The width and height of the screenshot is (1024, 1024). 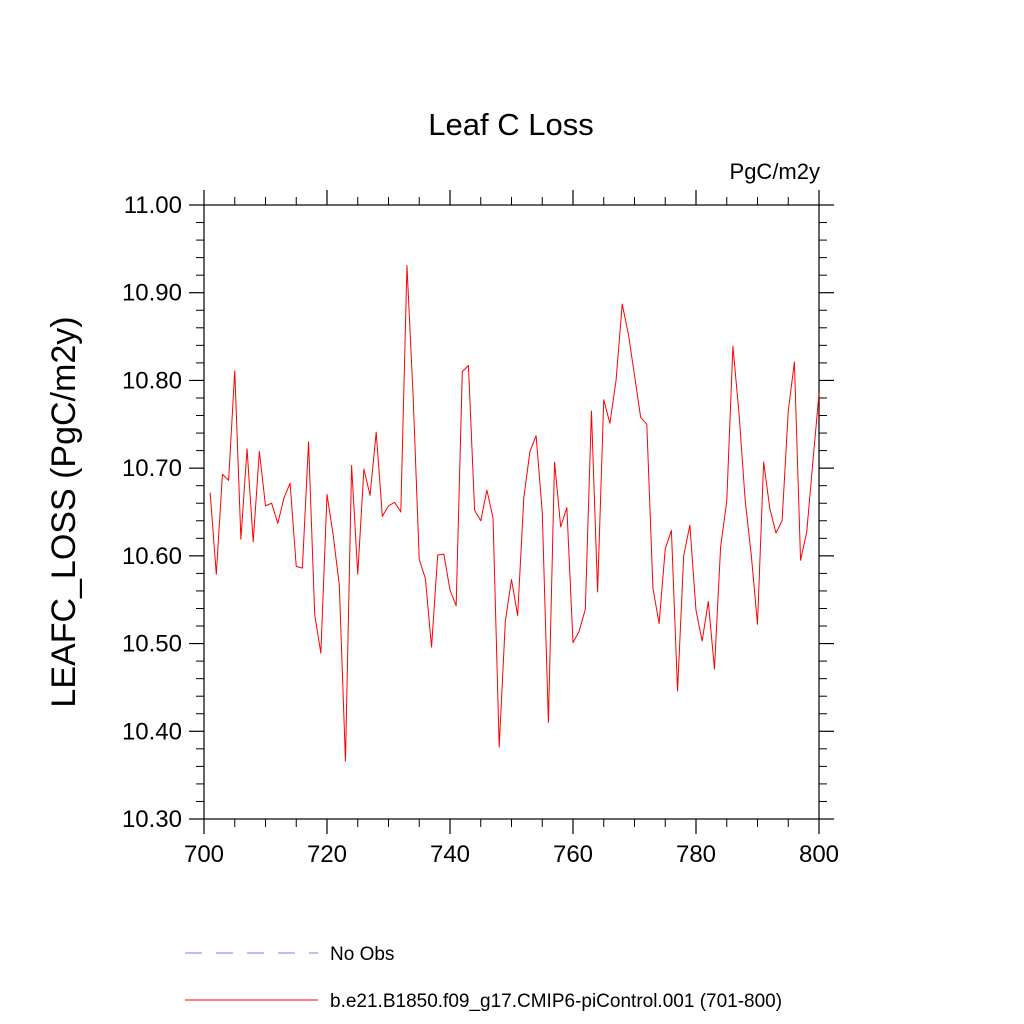 What do you see at coordinates (819, 854) in the screenshot?
I see `x-tick-label: 800` at bounding box center [819, 854].